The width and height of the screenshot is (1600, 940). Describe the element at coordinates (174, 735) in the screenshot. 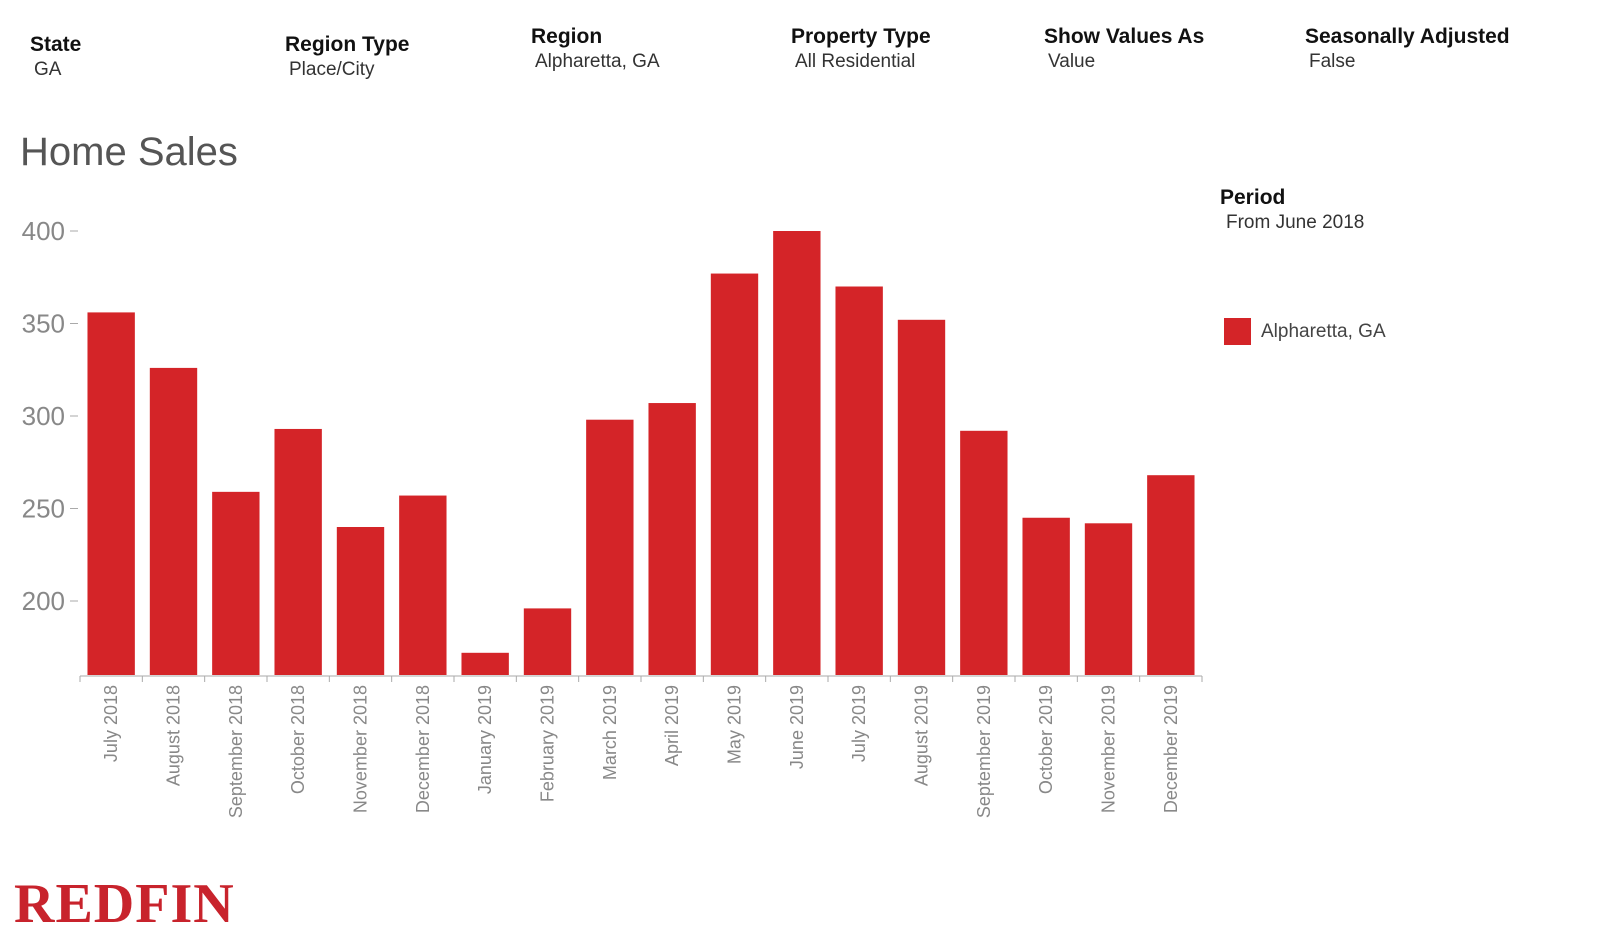

I see `x-tick-label: August 2018` at that location.